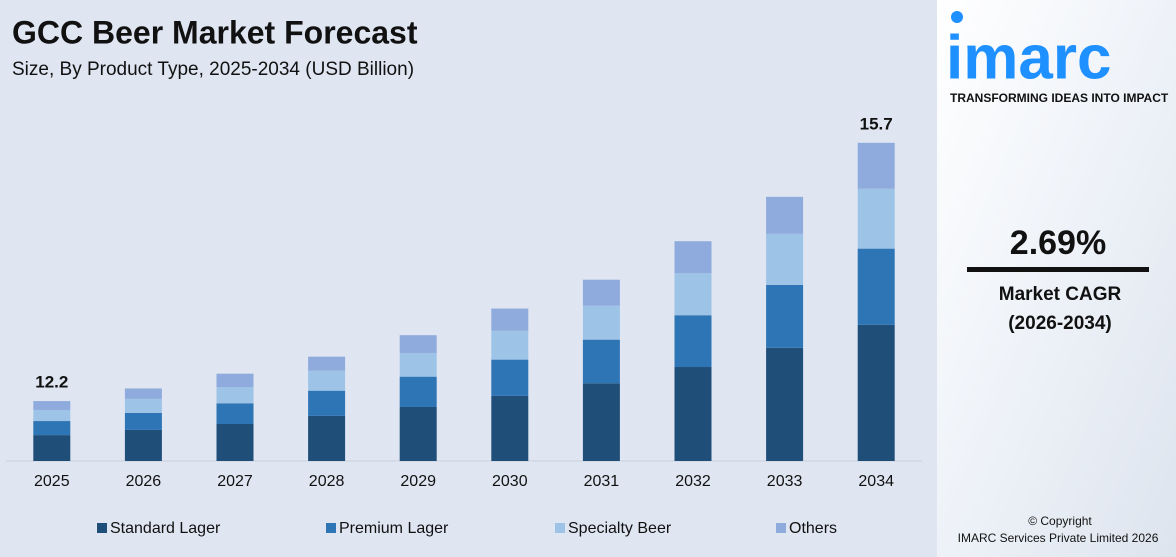 This screenshot has height=557, width=1176. I want to click on logo-dot, so click(957, 17).